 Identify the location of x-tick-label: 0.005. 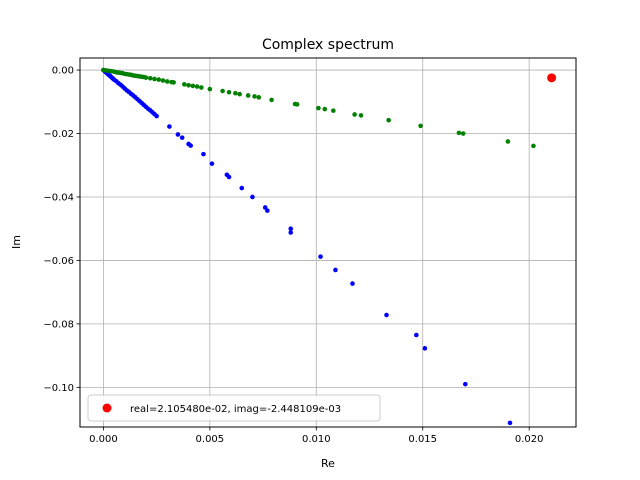
(210, 439).